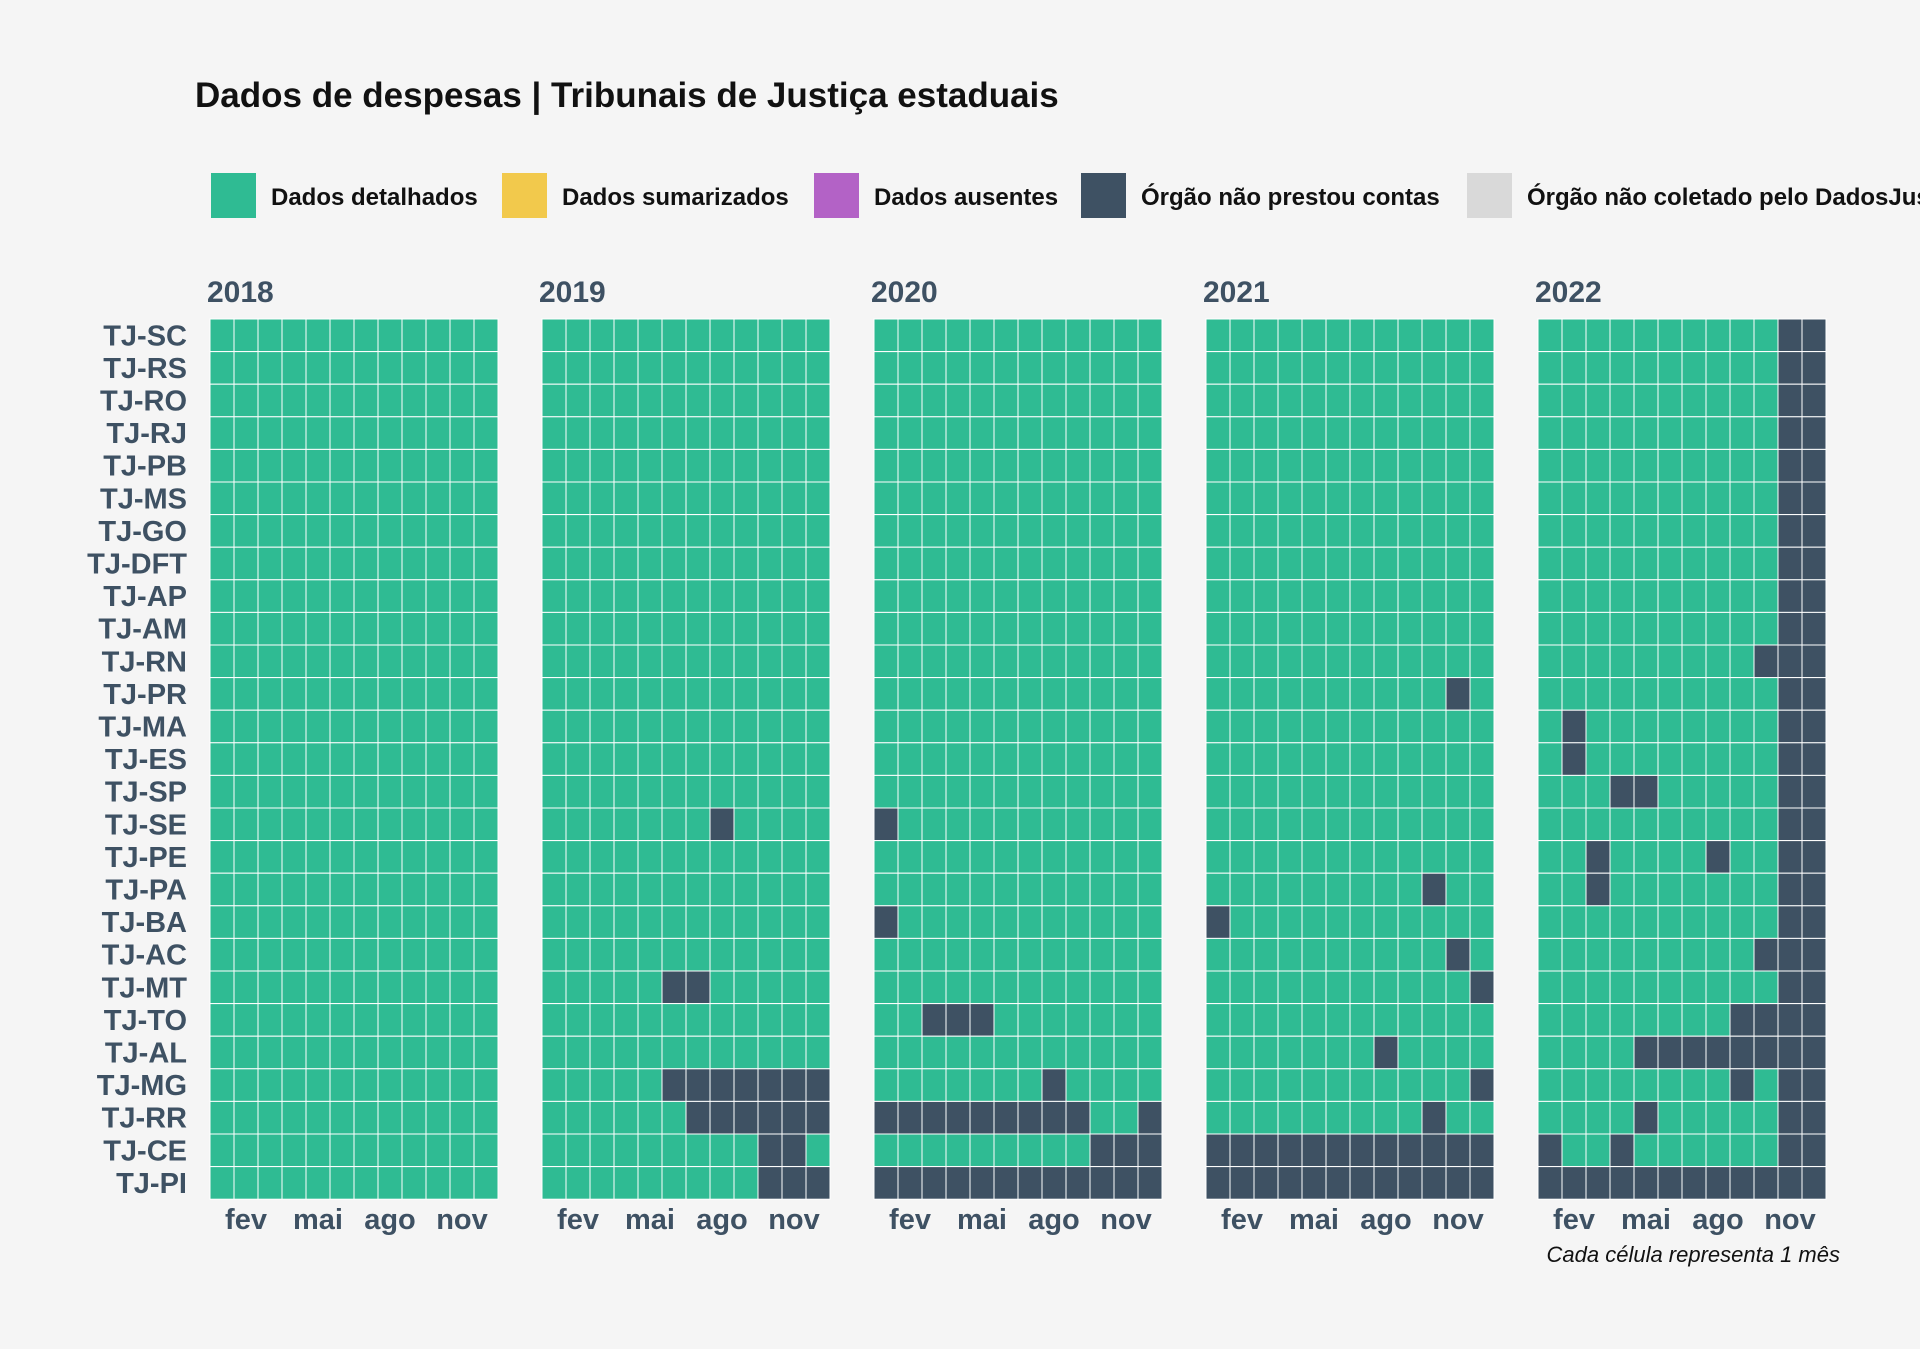 The height and width of the screenshot is (1349, 1920). Describe the element at coordinates (374, 197) in the screenshot. I see `legend-label-0: Dados detalhados` at that location.